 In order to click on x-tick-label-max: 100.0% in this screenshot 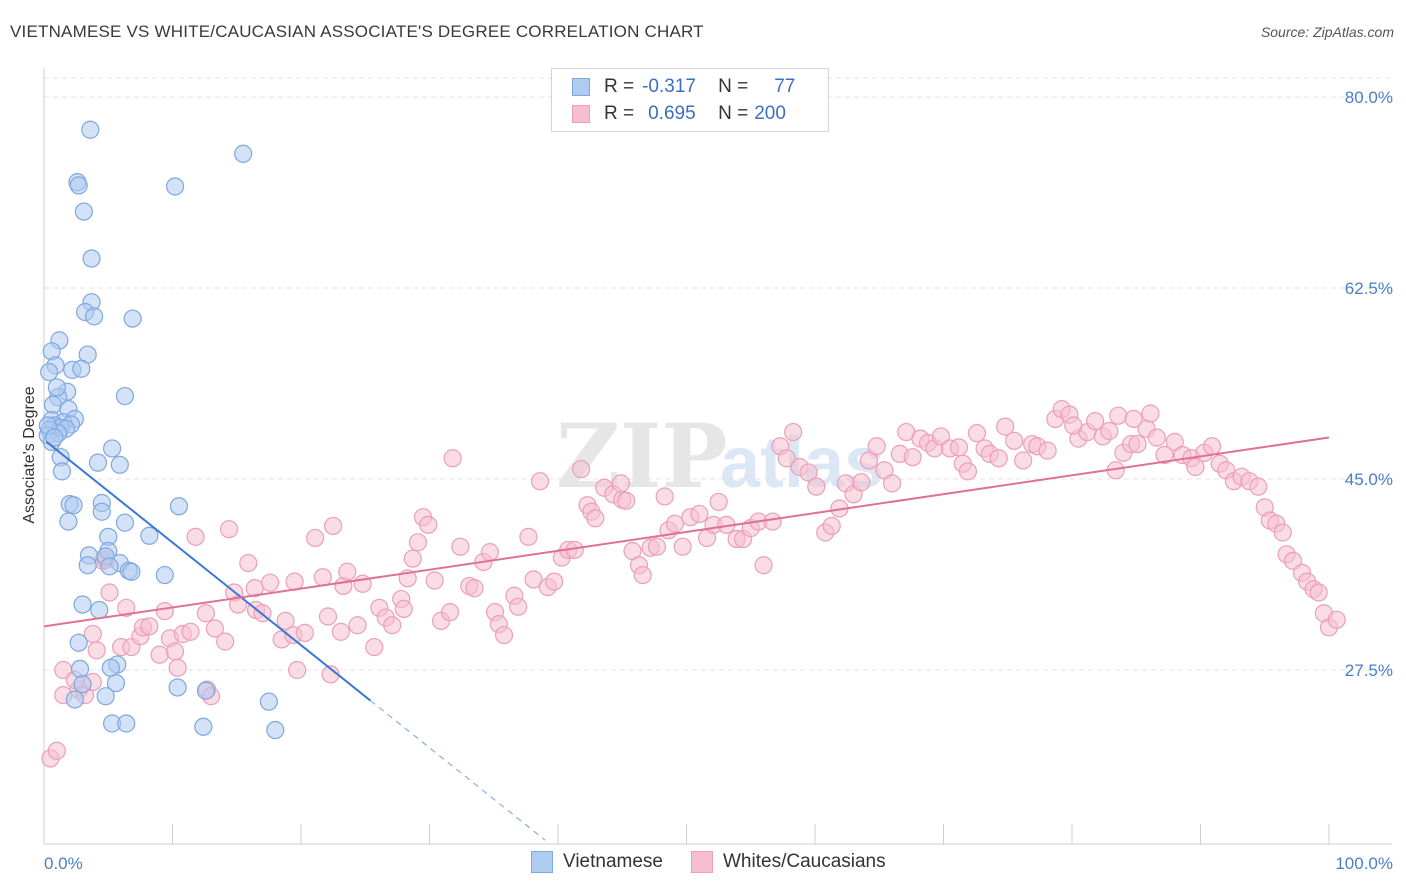, I will do `click(1364, 863)`.